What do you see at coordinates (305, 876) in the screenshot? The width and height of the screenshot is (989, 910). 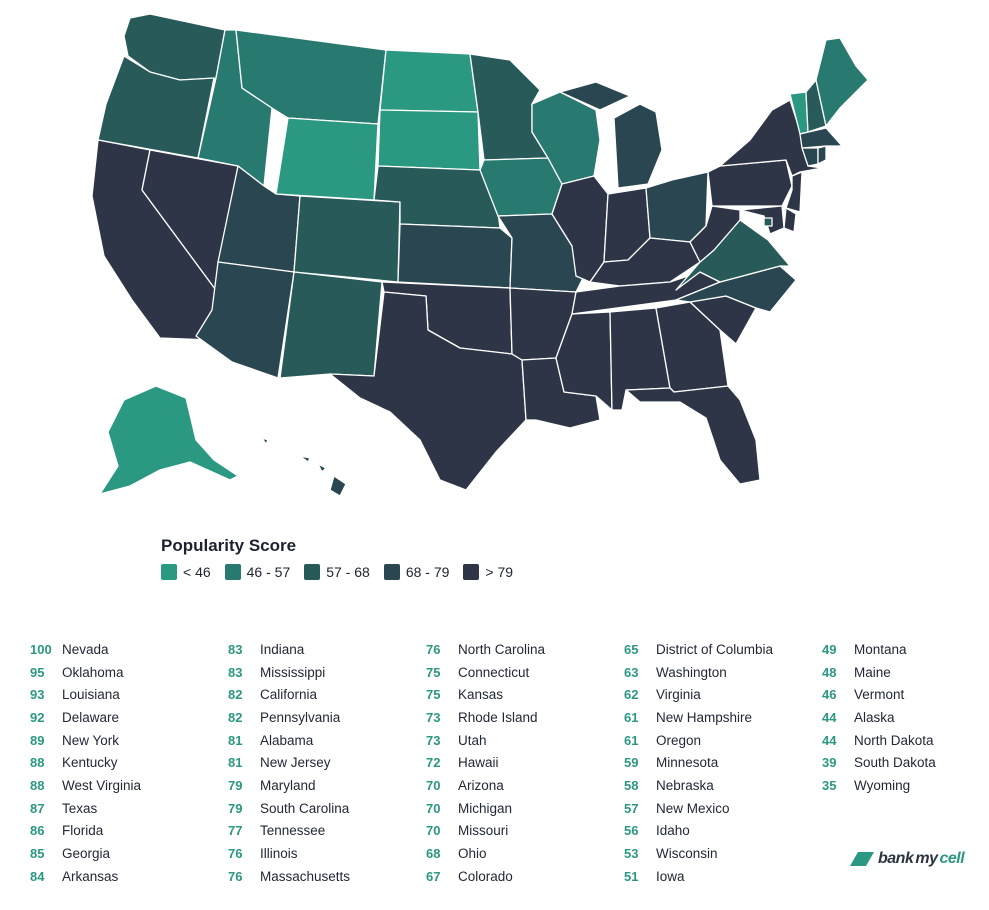 I see `ranking-state: Massachusetts` at bounding box center [305, 876].